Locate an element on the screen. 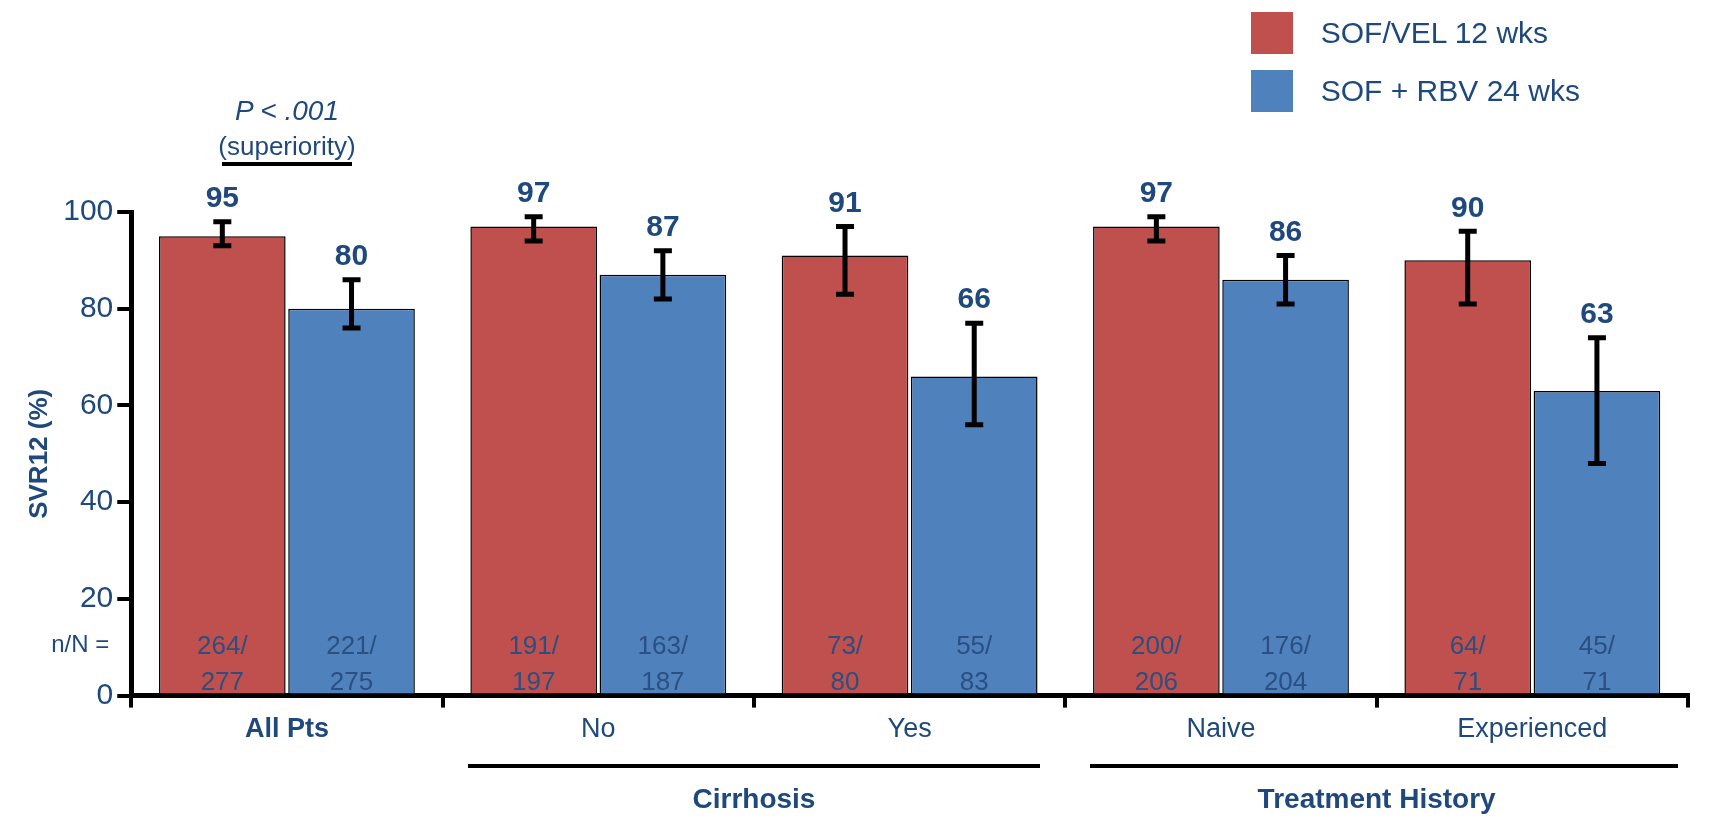  annotation: 221/275 is located at coordinates (352, 662).